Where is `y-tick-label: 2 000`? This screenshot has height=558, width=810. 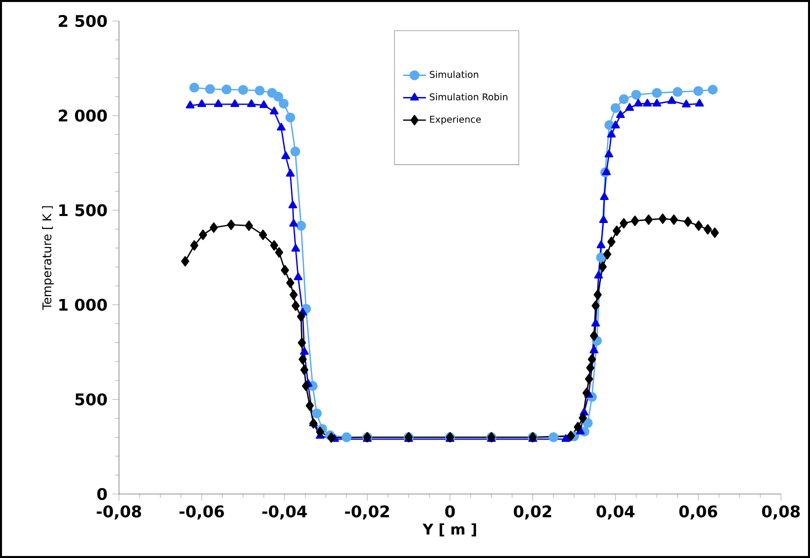
y-tick-label: 2 000 is located at coordinates (82, 116).